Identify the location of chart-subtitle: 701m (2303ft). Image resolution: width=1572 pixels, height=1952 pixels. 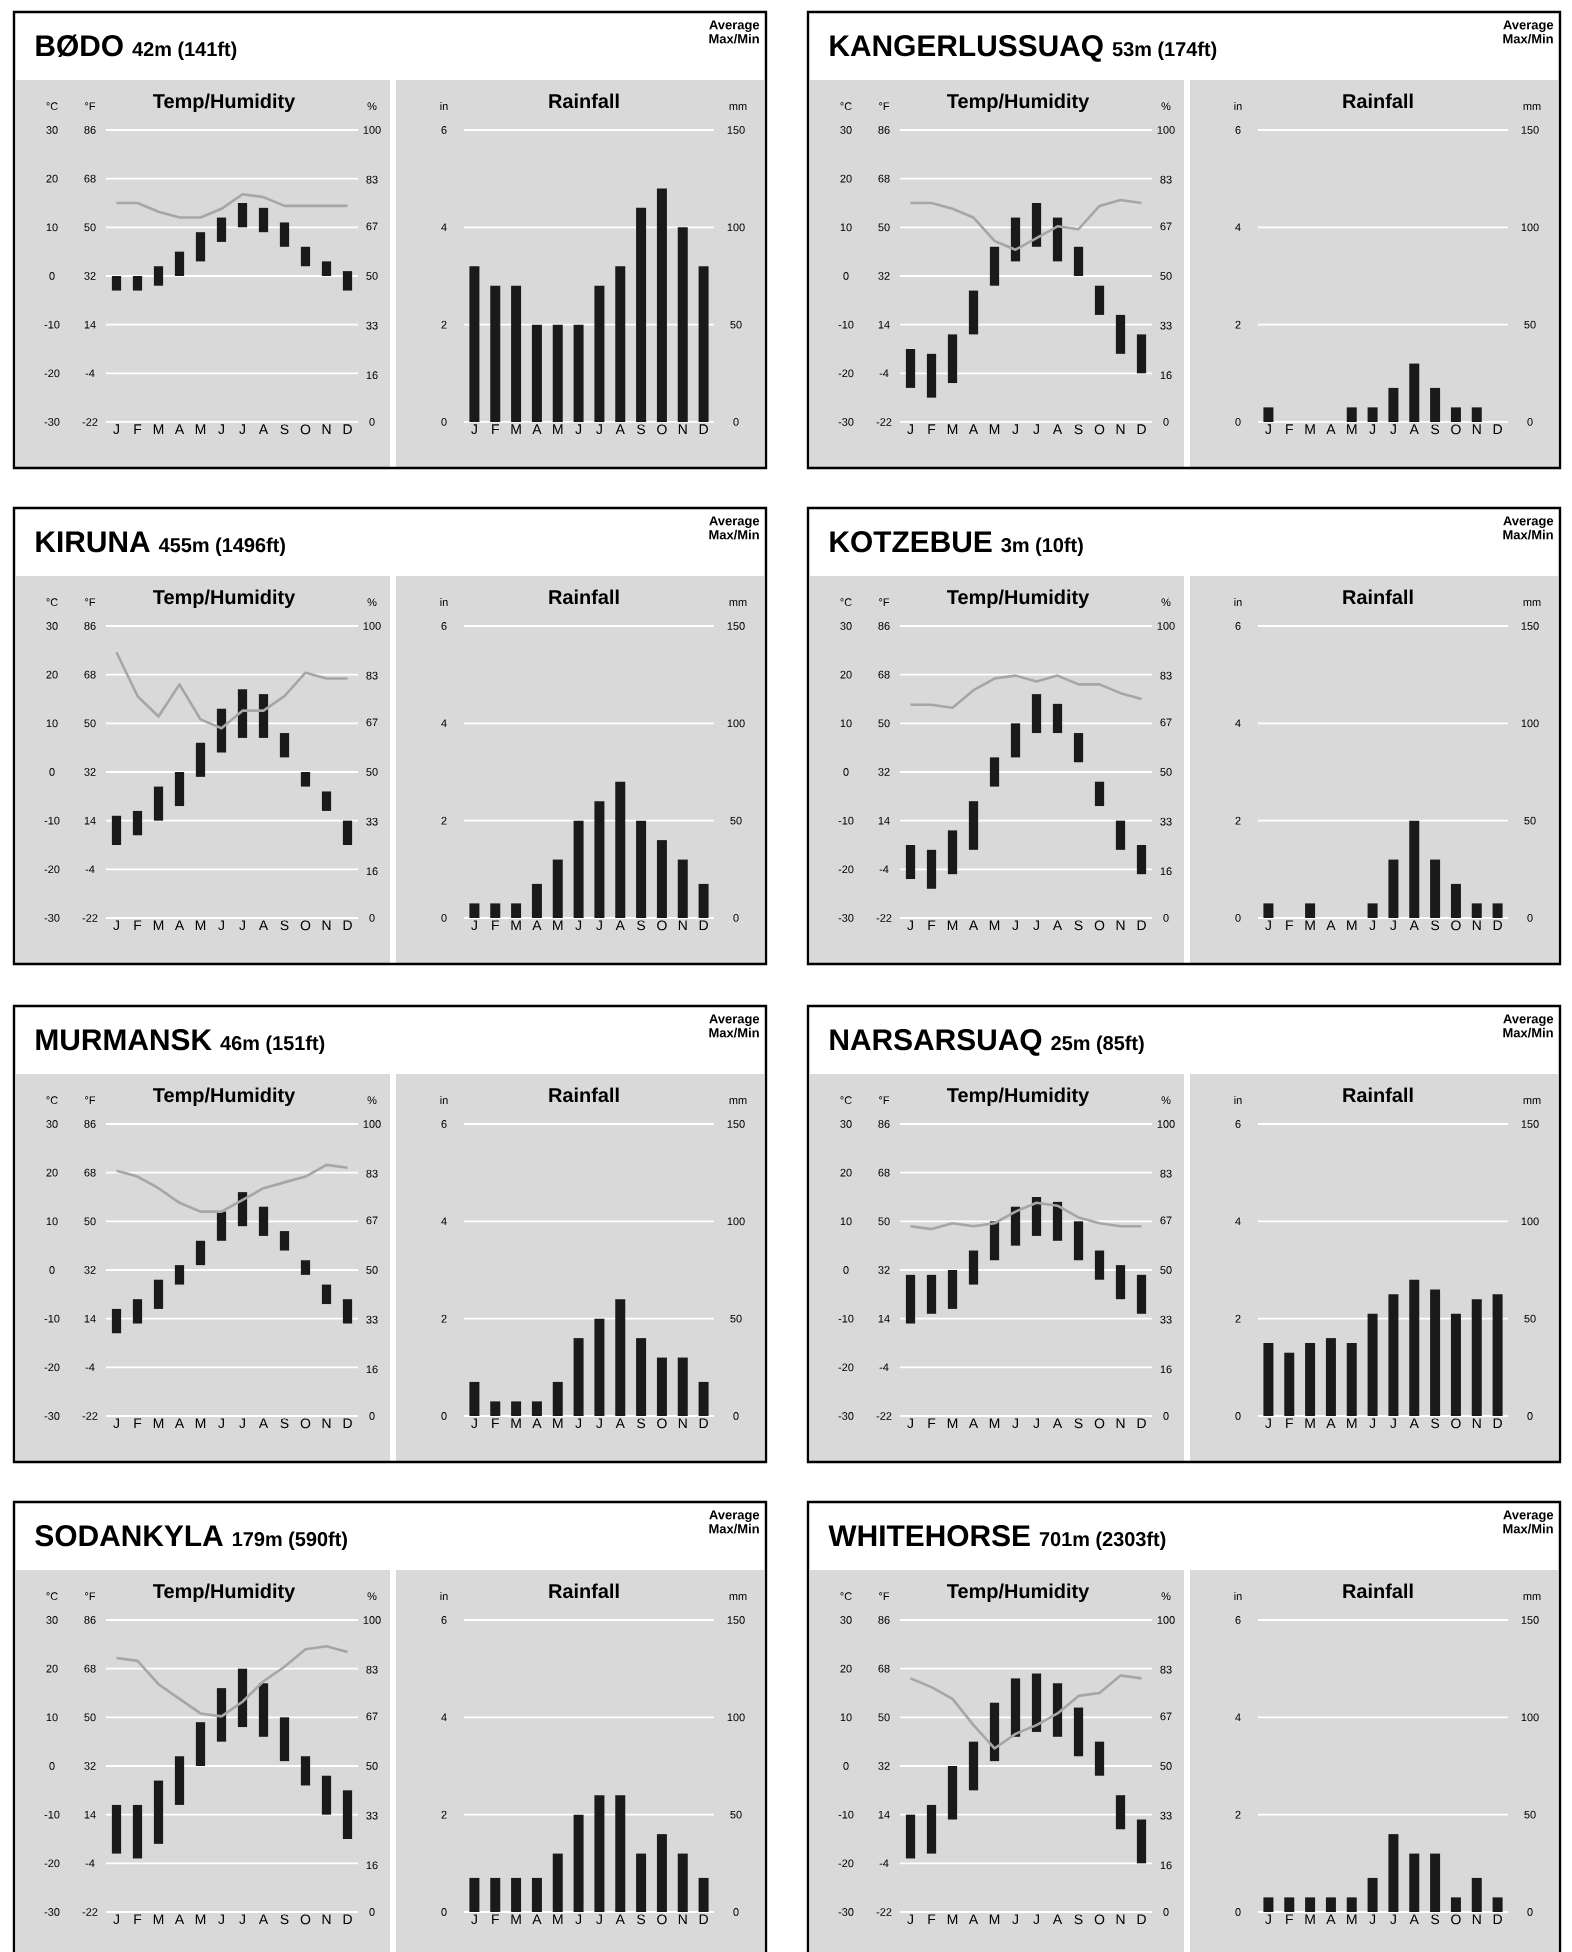
(1102, 1541).